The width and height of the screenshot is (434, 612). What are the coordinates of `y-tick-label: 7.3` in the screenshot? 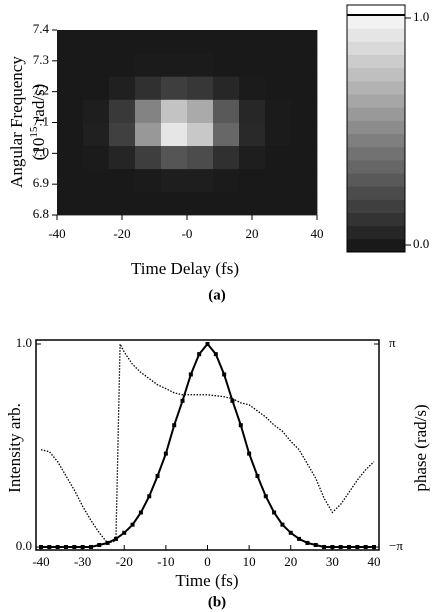 It's located at (41, 59).